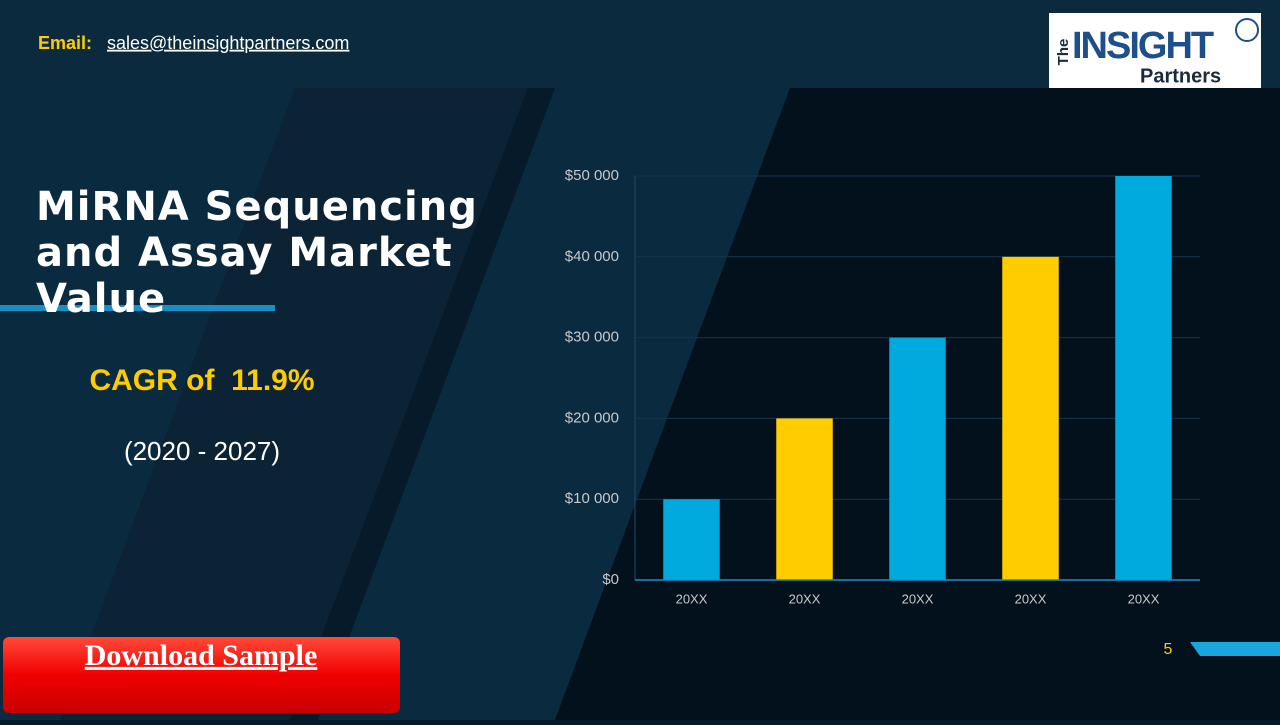  Describe the element at coordinates (201, 655) in the screenshot. I see `download-label: Download Sample` at that location.